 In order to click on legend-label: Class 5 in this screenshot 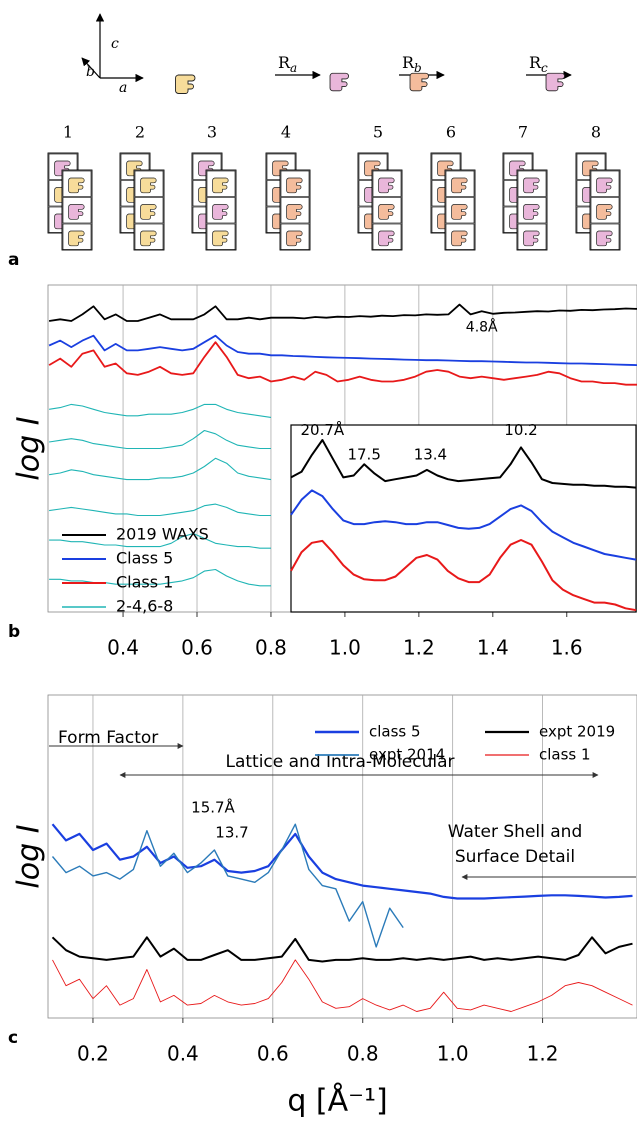, I will do `click(144, 558)`.